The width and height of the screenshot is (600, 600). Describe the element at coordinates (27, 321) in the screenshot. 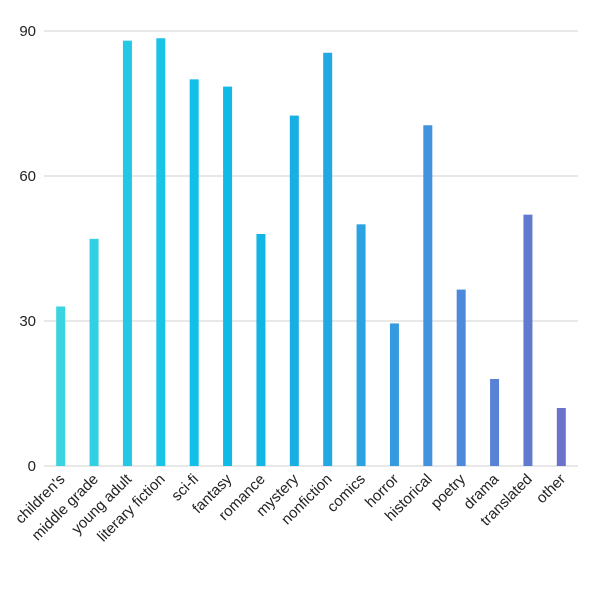

I see `y-tick-label: 30` at that location.